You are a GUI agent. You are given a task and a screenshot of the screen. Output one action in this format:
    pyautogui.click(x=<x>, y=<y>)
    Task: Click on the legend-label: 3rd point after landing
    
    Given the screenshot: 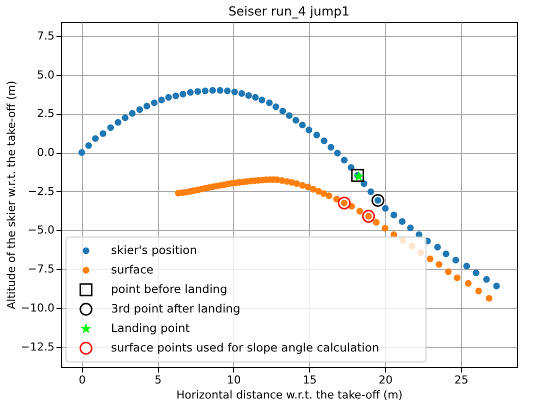 What is the action you would take?
    pyautogui.click(x=175, y=308)
    